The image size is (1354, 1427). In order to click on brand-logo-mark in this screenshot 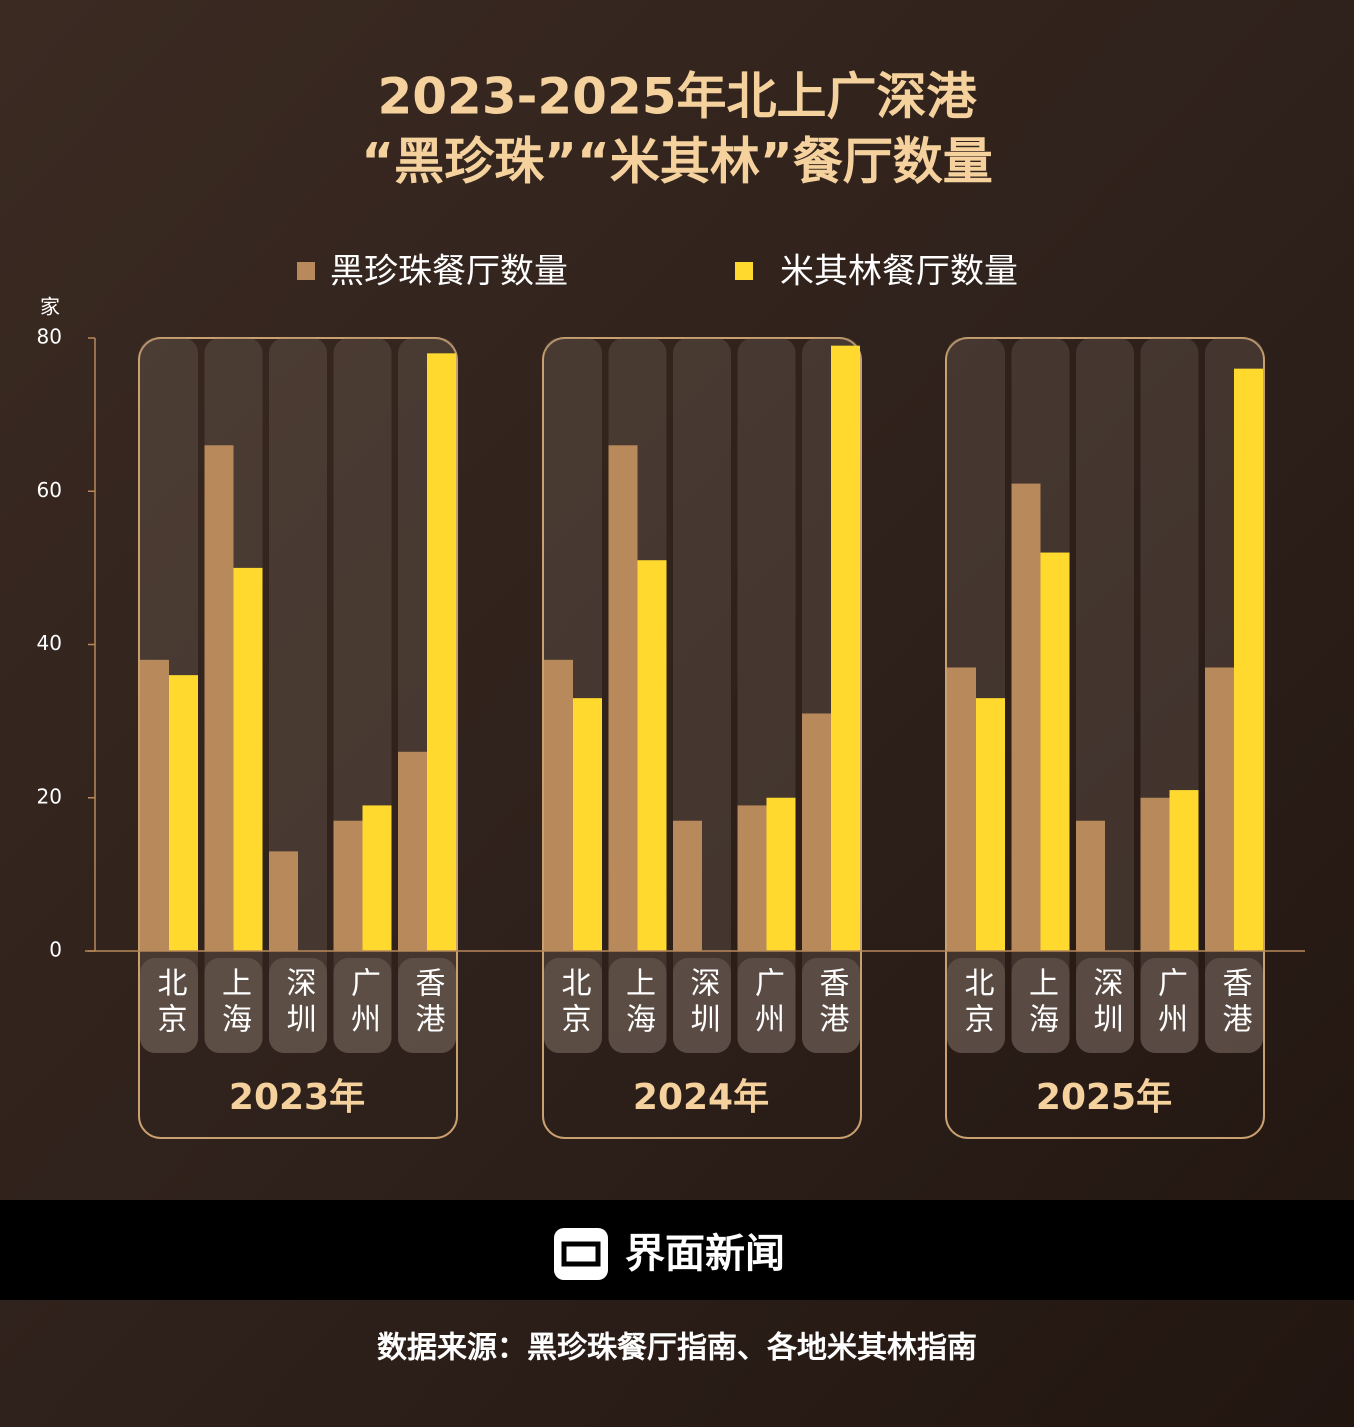, I will do `click(581, 1254)`.